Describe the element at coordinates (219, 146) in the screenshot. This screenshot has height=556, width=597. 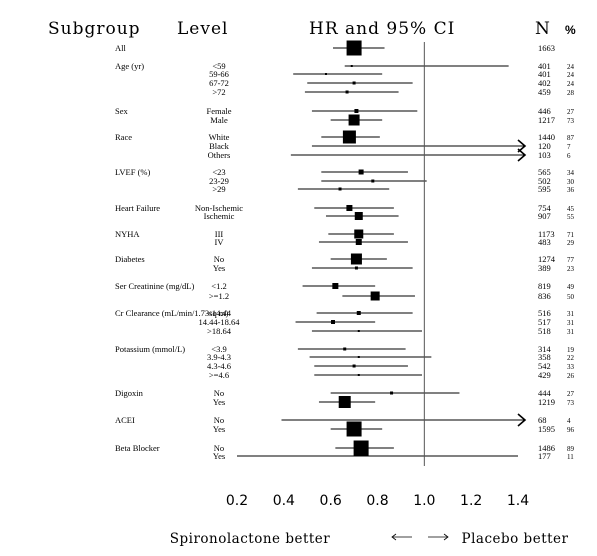
I see `level-label: Black` at that location.